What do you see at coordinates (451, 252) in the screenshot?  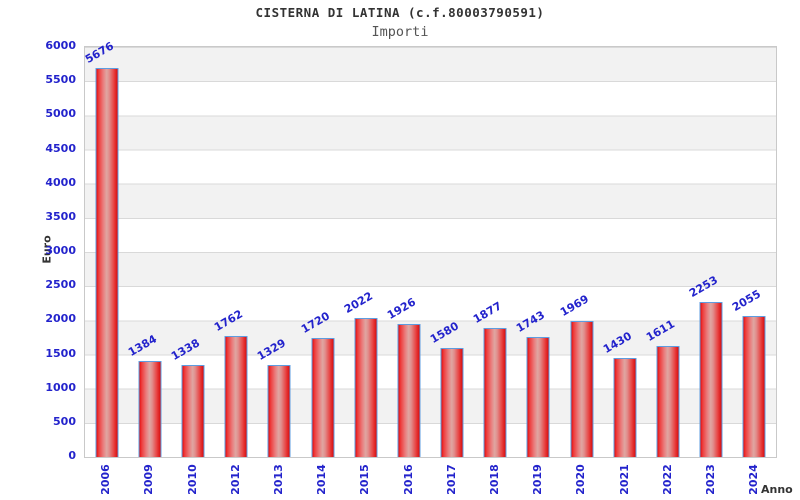 I see `bar-slot: 1580` at bounding box center [451, 252].